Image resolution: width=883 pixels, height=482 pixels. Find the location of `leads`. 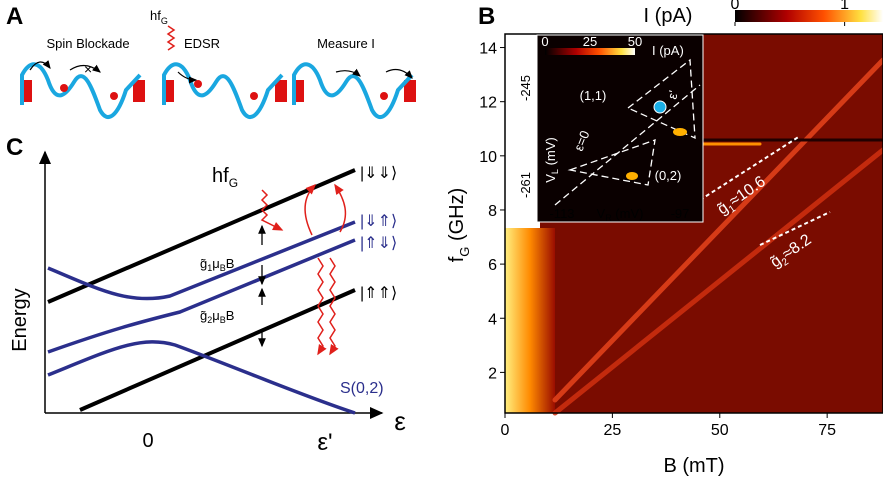

leads is located at coordinates (218, 91).